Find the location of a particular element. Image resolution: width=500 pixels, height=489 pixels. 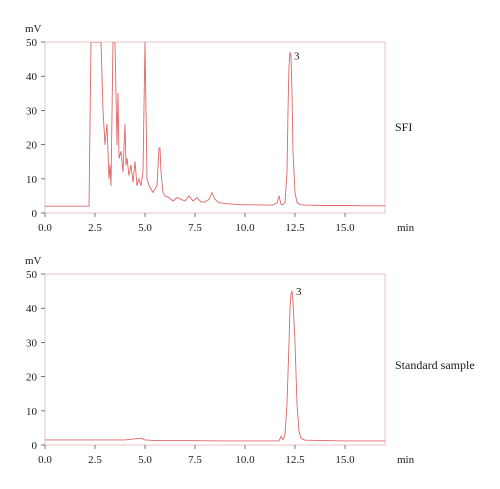

panel-label-sfi: SFI is located at coordinates (404, 127).